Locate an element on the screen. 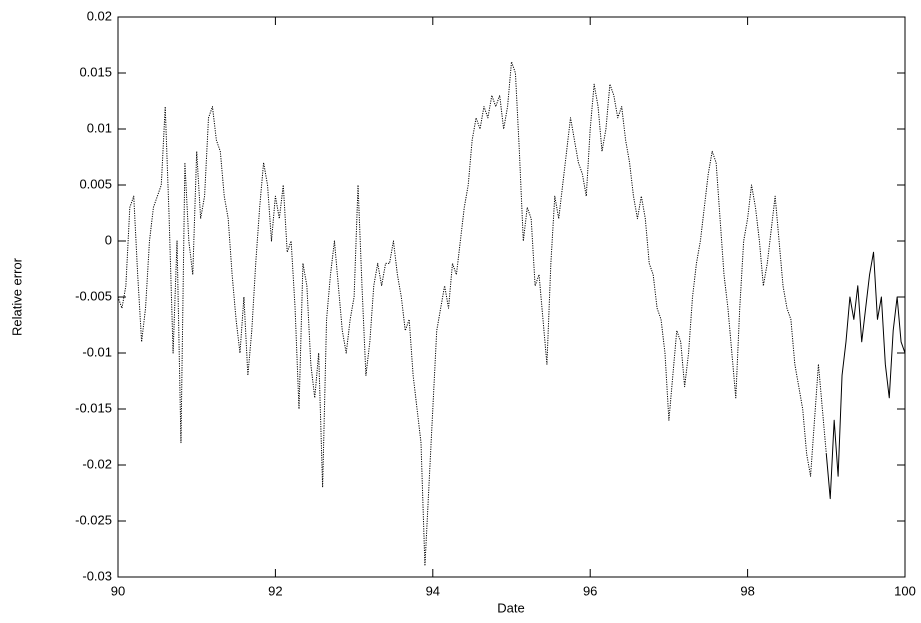  y-tick-label: 0.01 is located at coordinates (99, 127).